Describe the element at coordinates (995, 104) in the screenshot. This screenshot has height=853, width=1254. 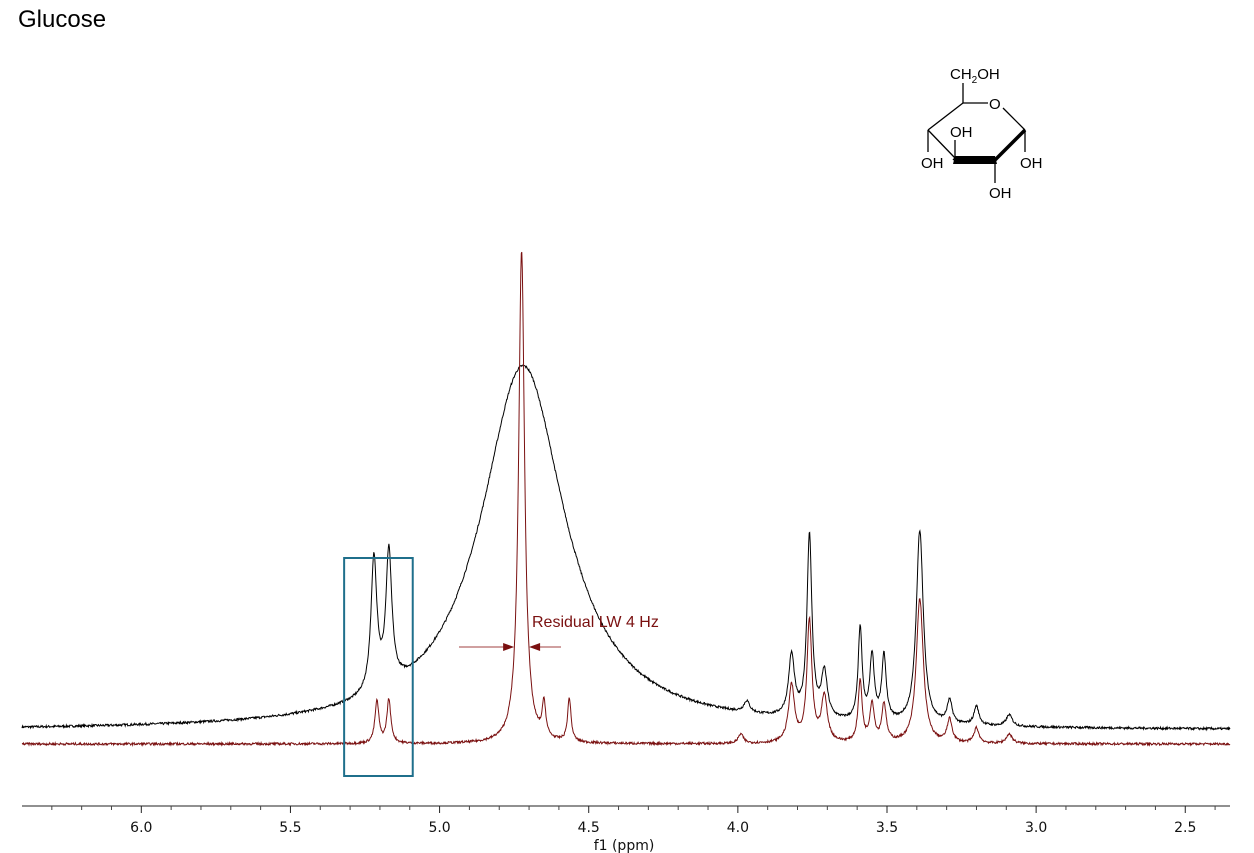
I see `structure-ring-o: O` at that location.